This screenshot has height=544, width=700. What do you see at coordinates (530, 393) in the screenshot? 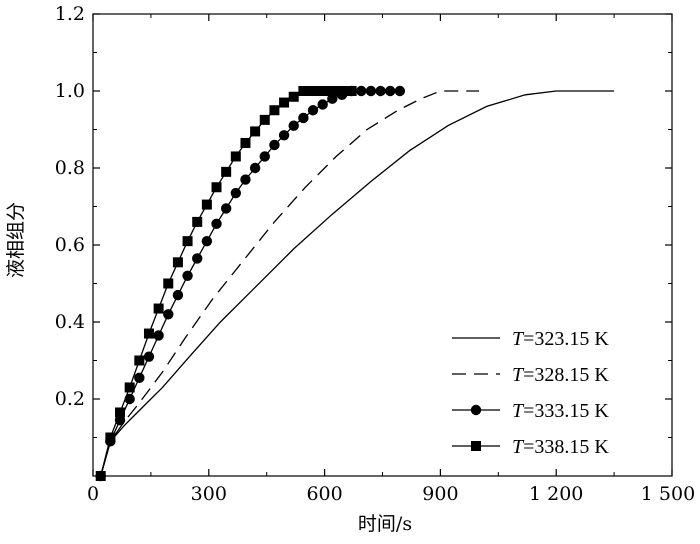
I see `legend: T=323.15 K T=328.15 K T=333.15 K T=338.15 K` at bounding box center [530, 393].